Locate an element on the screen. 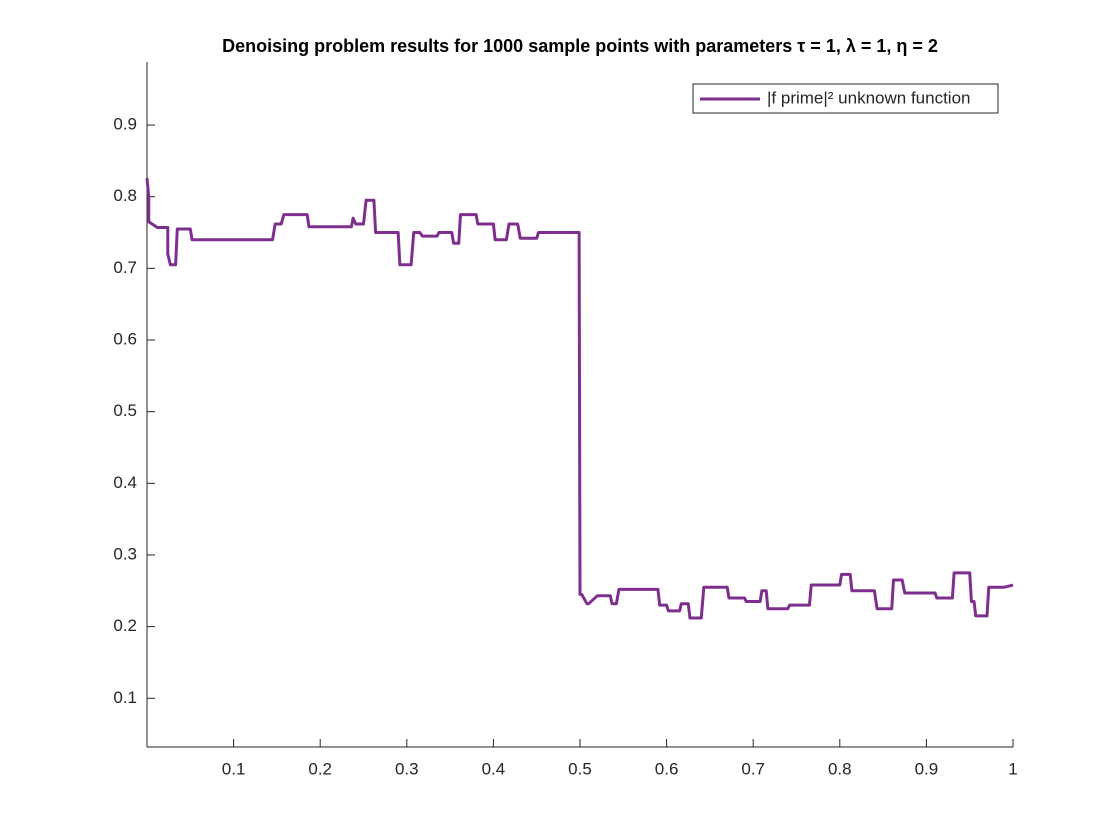  x-tick-label: 0.6 is located at coordinates (667, 768).